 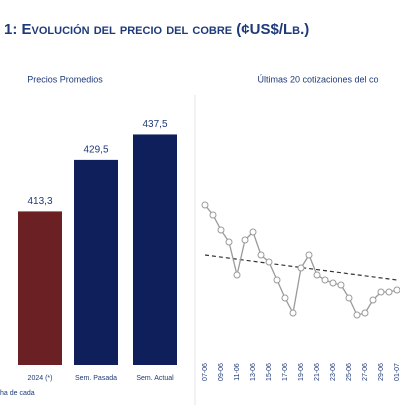 What do you see at coordinates (397, 372) in the screenshot?
I see `x-tick-label: 01-07` at bounding box center [397, 372].